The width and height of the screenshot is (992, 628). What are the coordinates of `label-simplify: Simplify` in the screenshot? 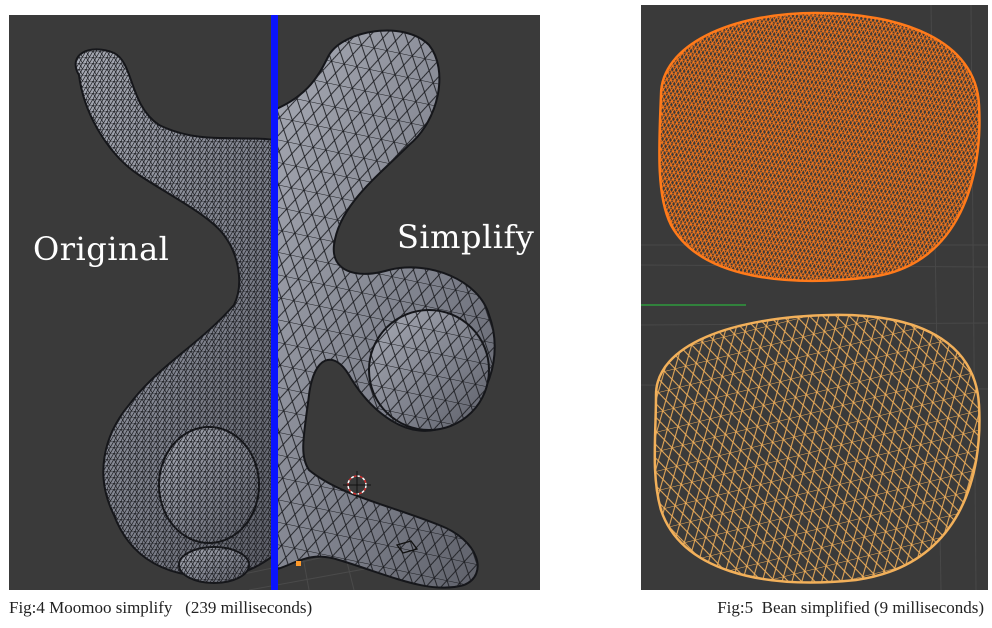 It's located at (466, 237).